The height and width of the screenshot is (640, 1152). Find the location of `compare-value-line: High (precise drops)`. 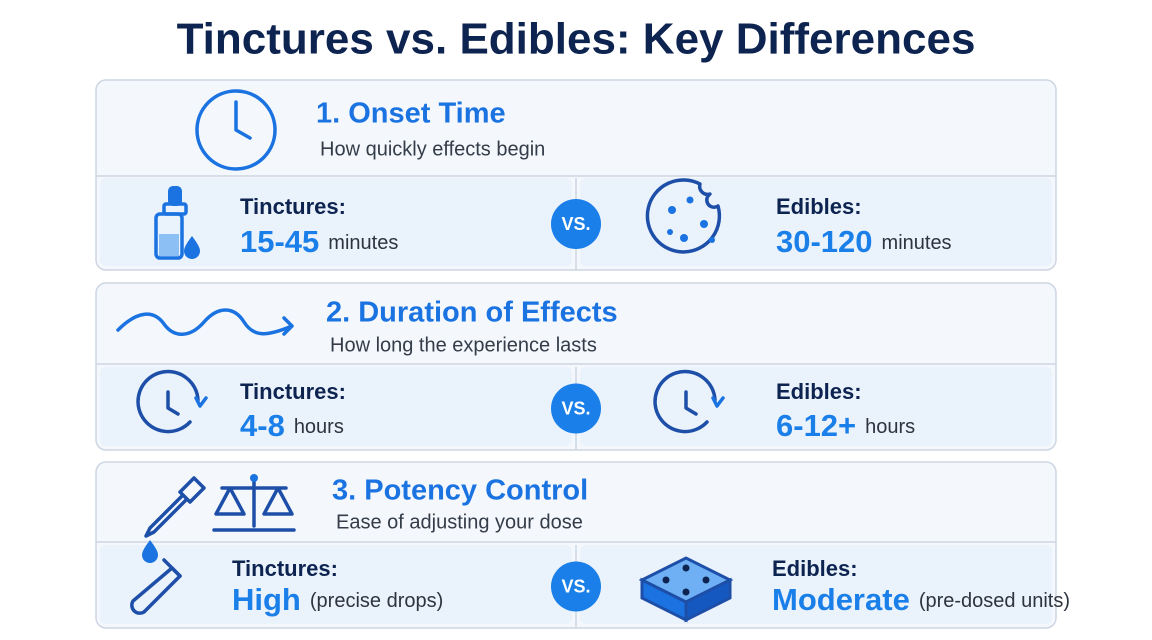

compare-value-line: High (precise drops) is located at coordinates (337, 599).